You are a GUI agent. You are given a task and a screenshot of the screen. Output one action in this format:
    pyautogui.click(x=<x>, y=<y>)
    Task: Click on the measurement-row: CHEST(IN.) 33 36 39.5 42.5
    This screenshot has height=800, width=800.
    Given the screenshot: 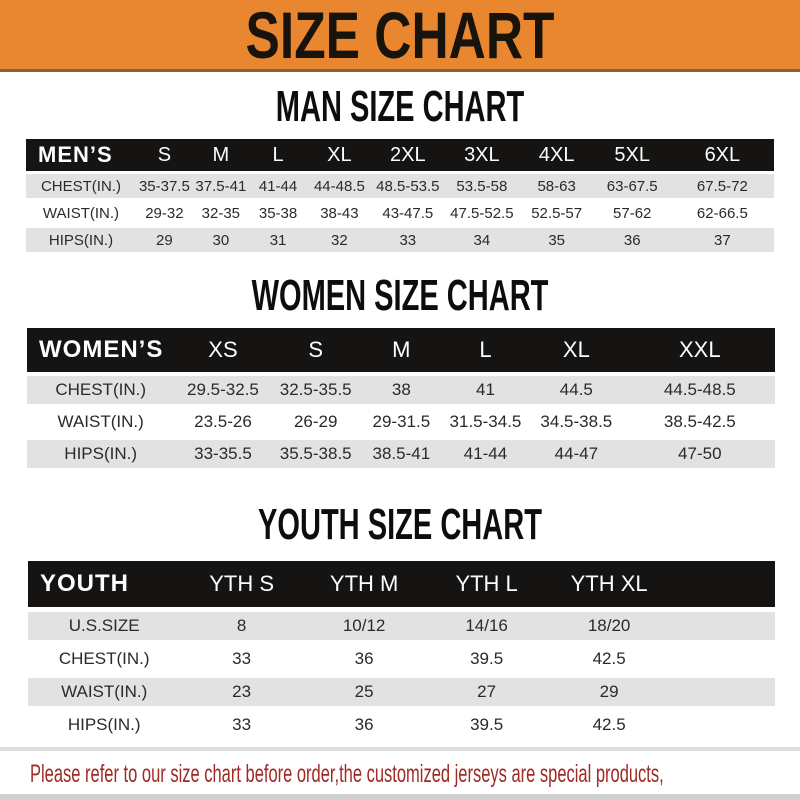 What is the action you would take?
    pyautogui.click(x=401, y=659)
    